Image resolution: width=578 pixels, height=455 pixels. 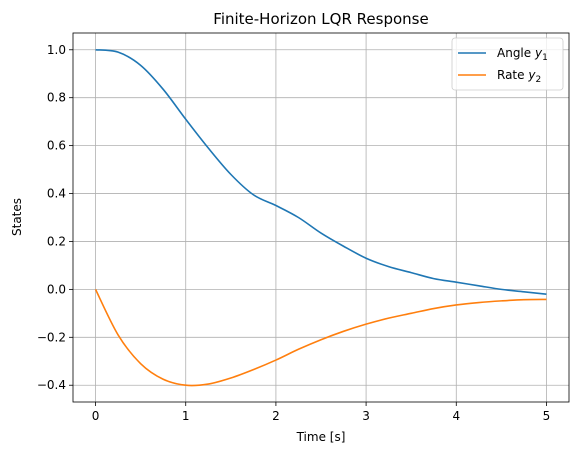 What do you see at coordinates (276, 416) in the screenshot?
I see `x-tick-label: 2` at bounding box center [276, 416].